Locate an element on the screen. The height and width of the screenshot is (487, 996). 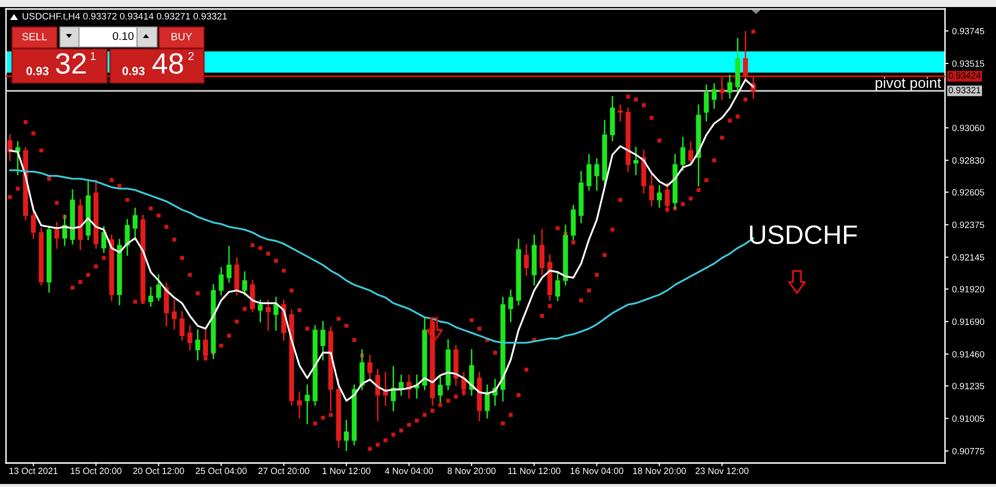
annotation: USDCHF is located at coordinates (803, 234).